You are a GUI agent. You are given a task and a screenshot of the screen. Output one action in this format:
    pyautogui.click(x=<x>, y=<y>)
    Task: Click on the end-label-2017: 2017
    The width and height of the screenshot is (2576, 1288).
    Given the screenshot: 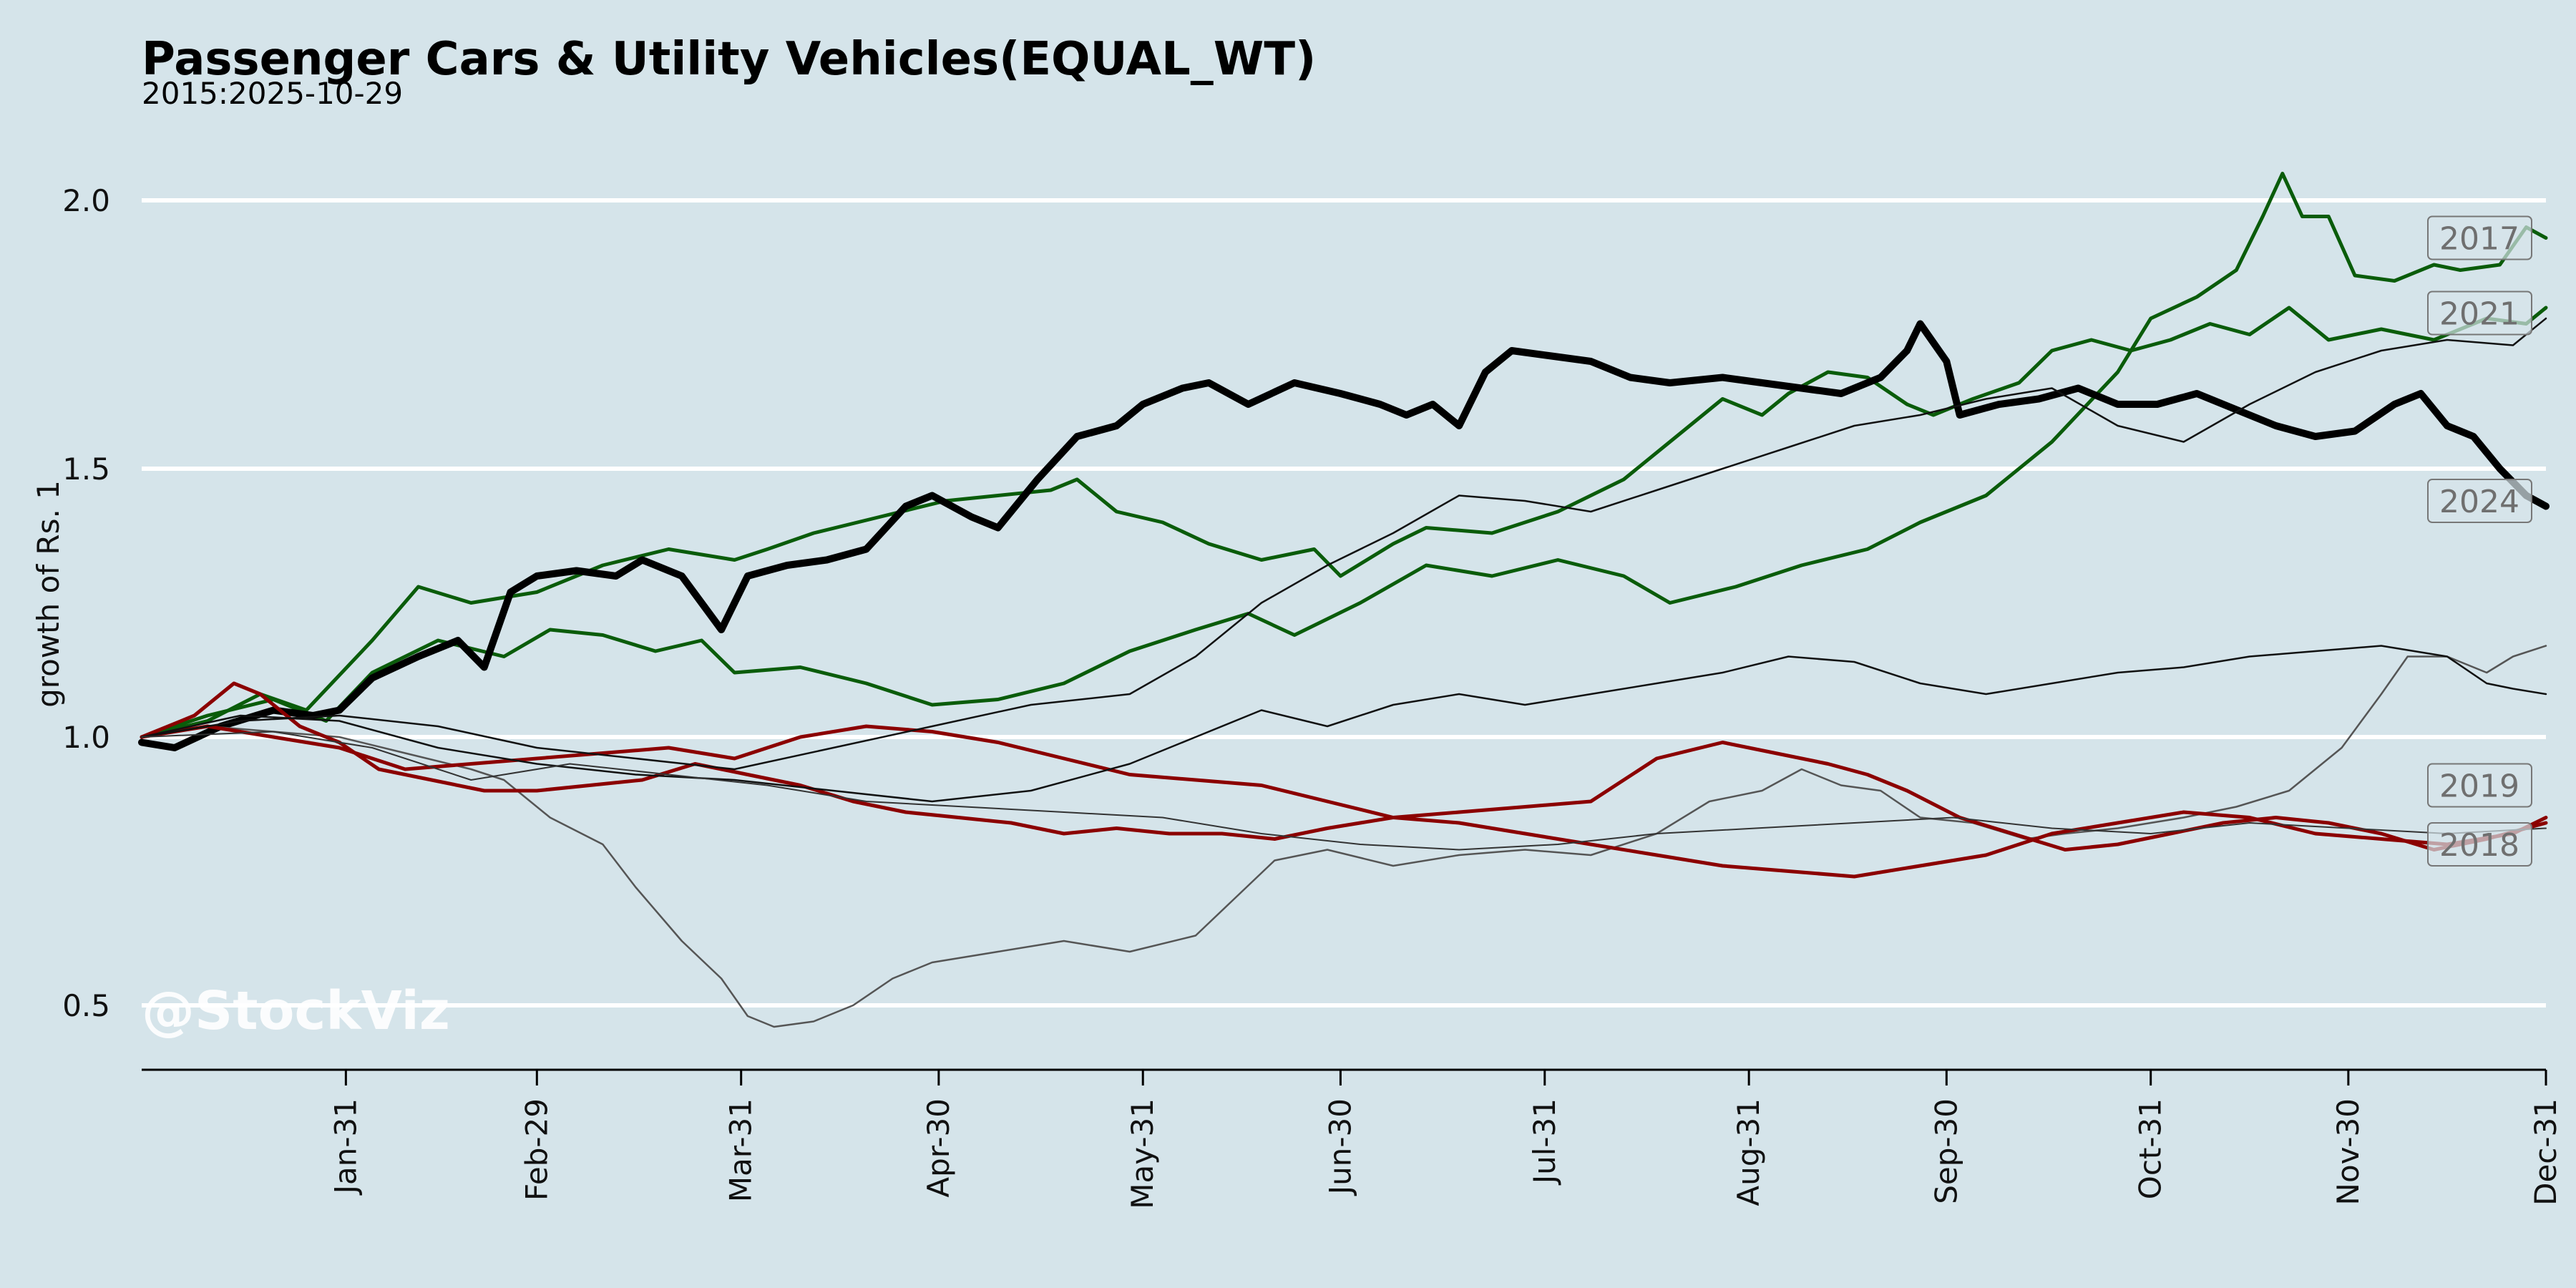 What is the action you would take?
    pyautogui.click(x=2479, y=237)
    